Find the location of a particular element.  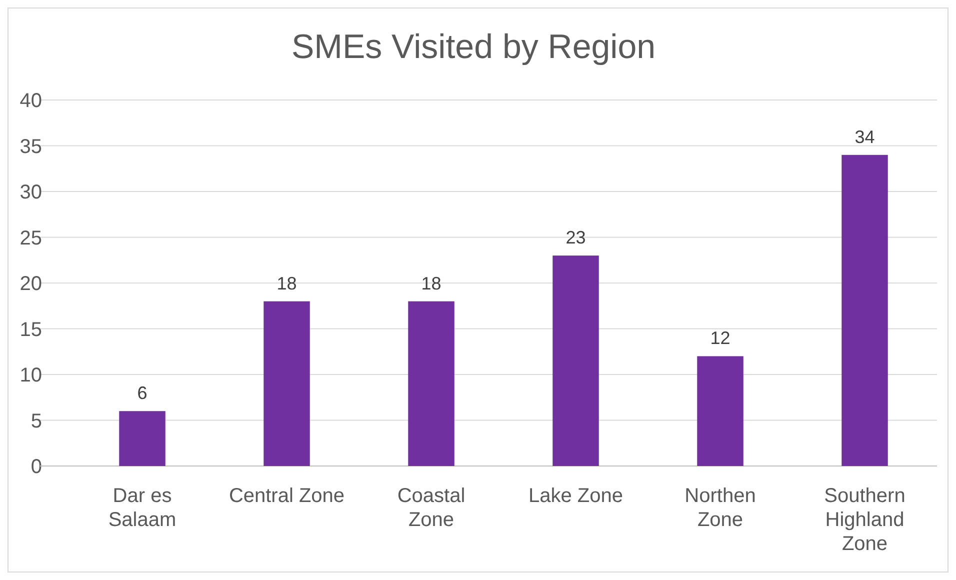

x-tick-label: Lake Zone is located at coordinates (576, 496).